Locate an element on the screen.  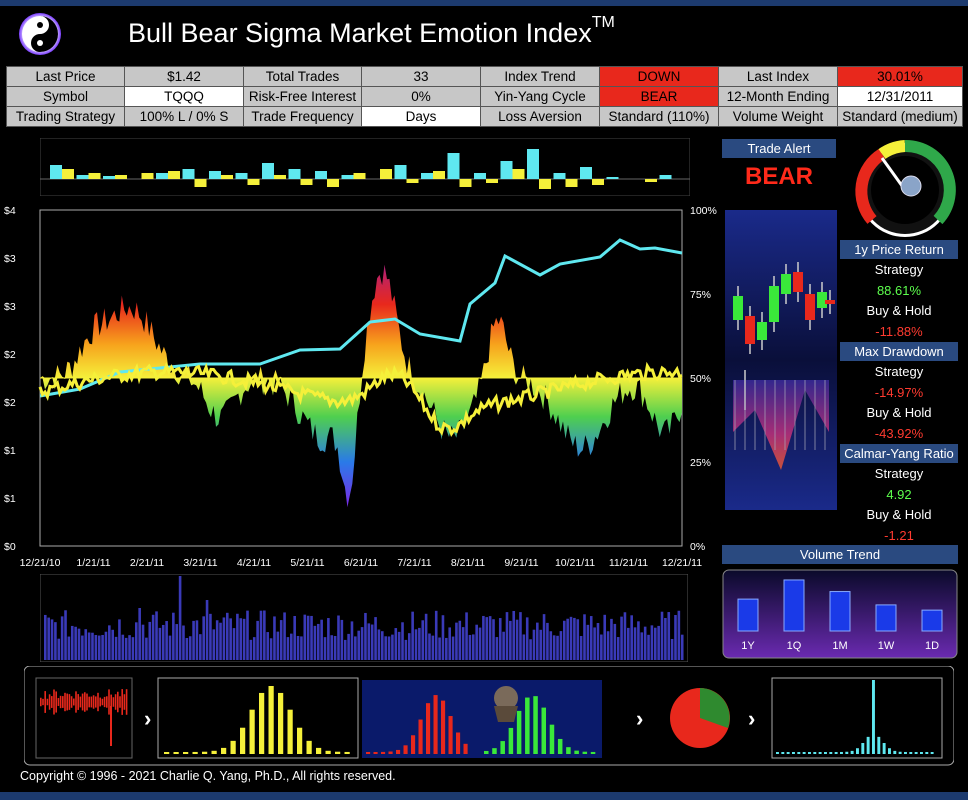
info-label: Yin-Yang Cycle is located at coordinates (540, 96).